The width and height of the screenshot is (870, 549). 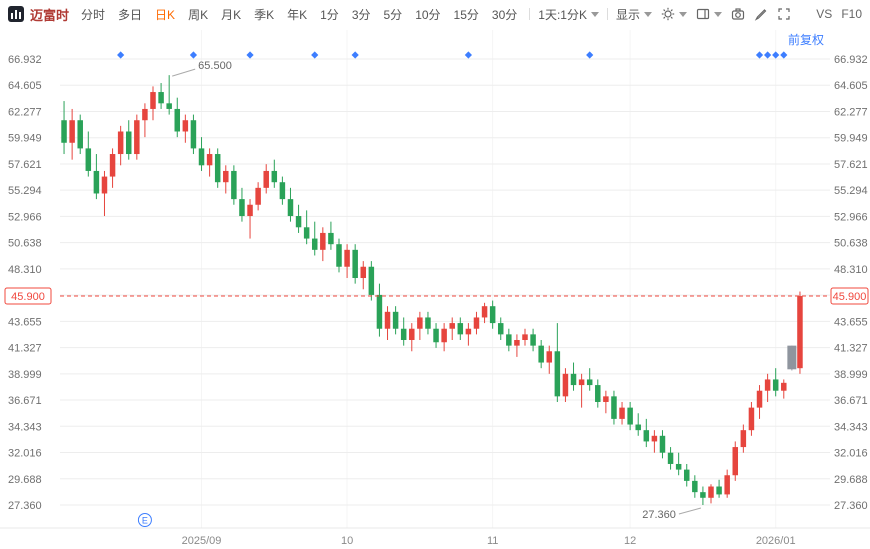 I want to click on period-tab-5分: 5分, so click(x=393, y=14).